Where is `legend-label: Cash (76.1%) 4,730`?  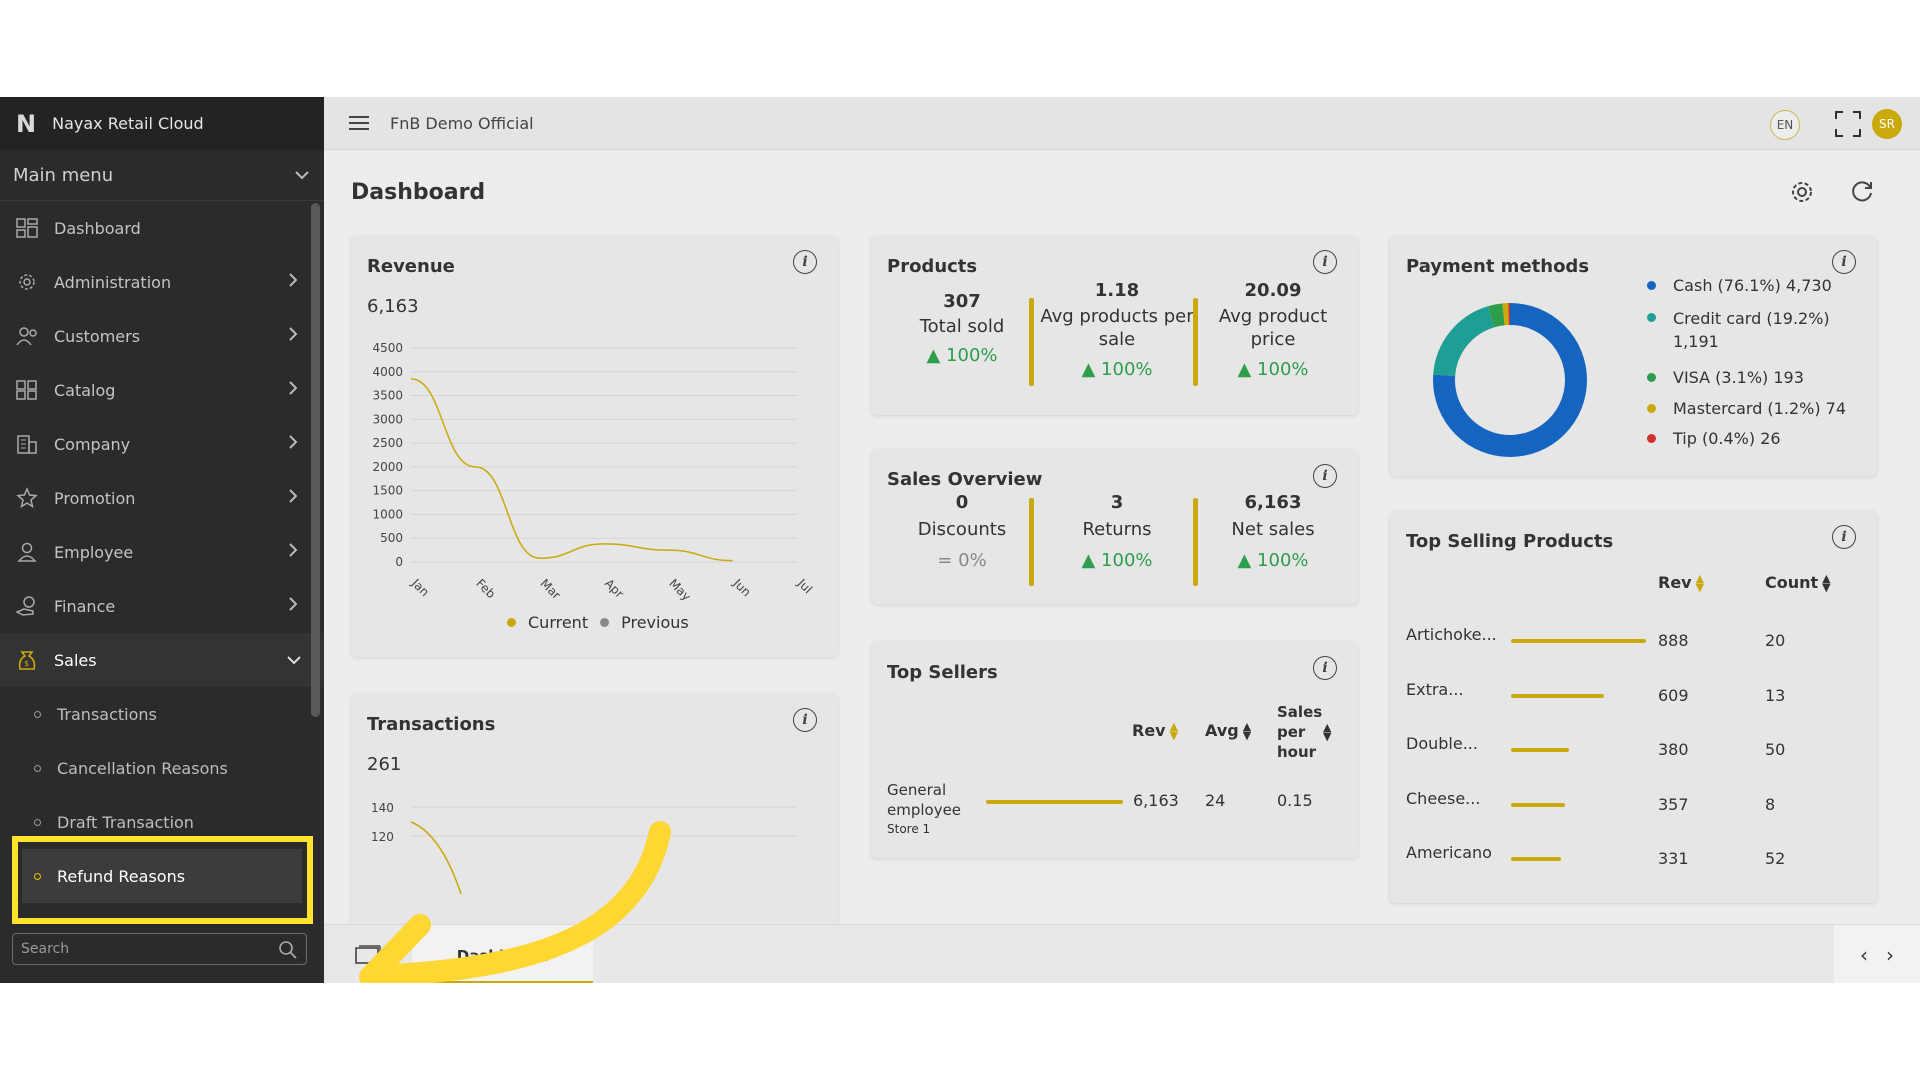 legend-label: Cash (76.1%) 4,730 is located at coordinates (1752, 285).